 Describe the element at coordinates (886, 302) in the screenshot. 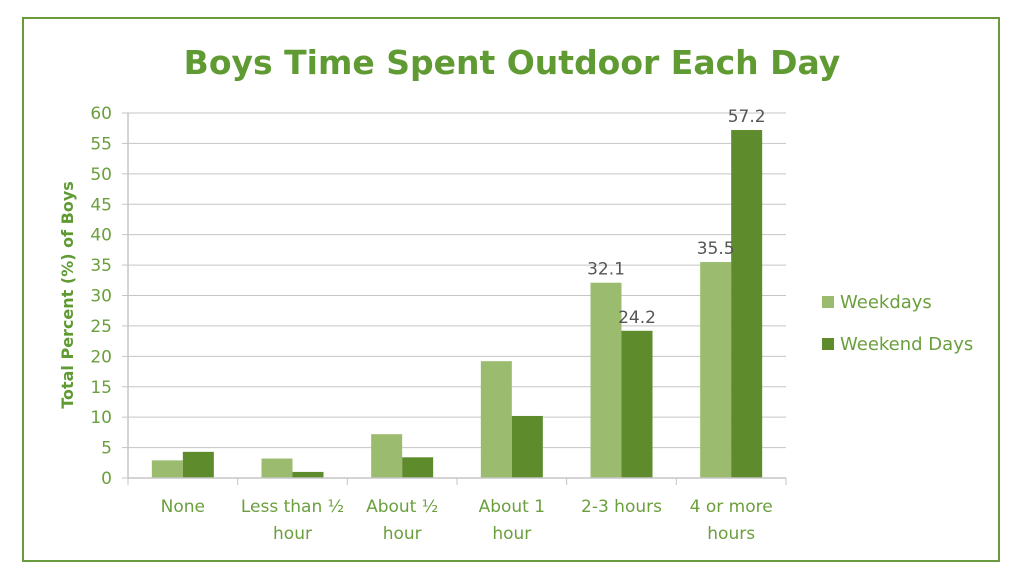

I see `legend-label: Weekdays` at that location.